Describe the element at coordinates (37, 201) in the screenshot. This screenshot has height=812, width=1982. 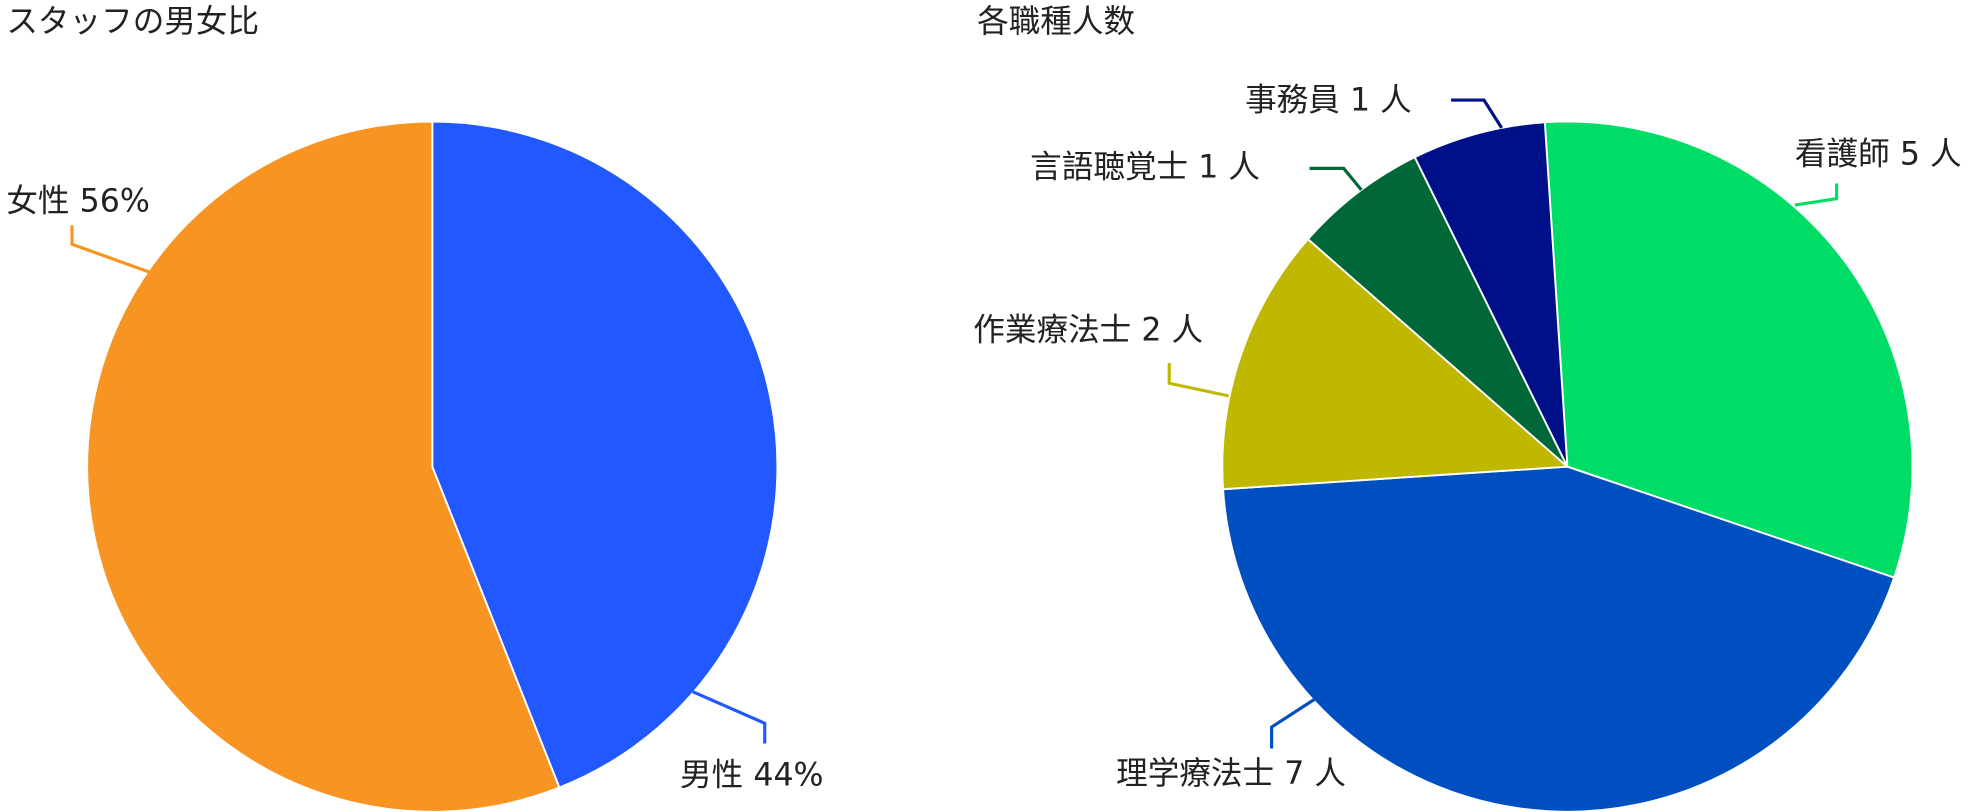
I see `slice-category: 女性` at that location.